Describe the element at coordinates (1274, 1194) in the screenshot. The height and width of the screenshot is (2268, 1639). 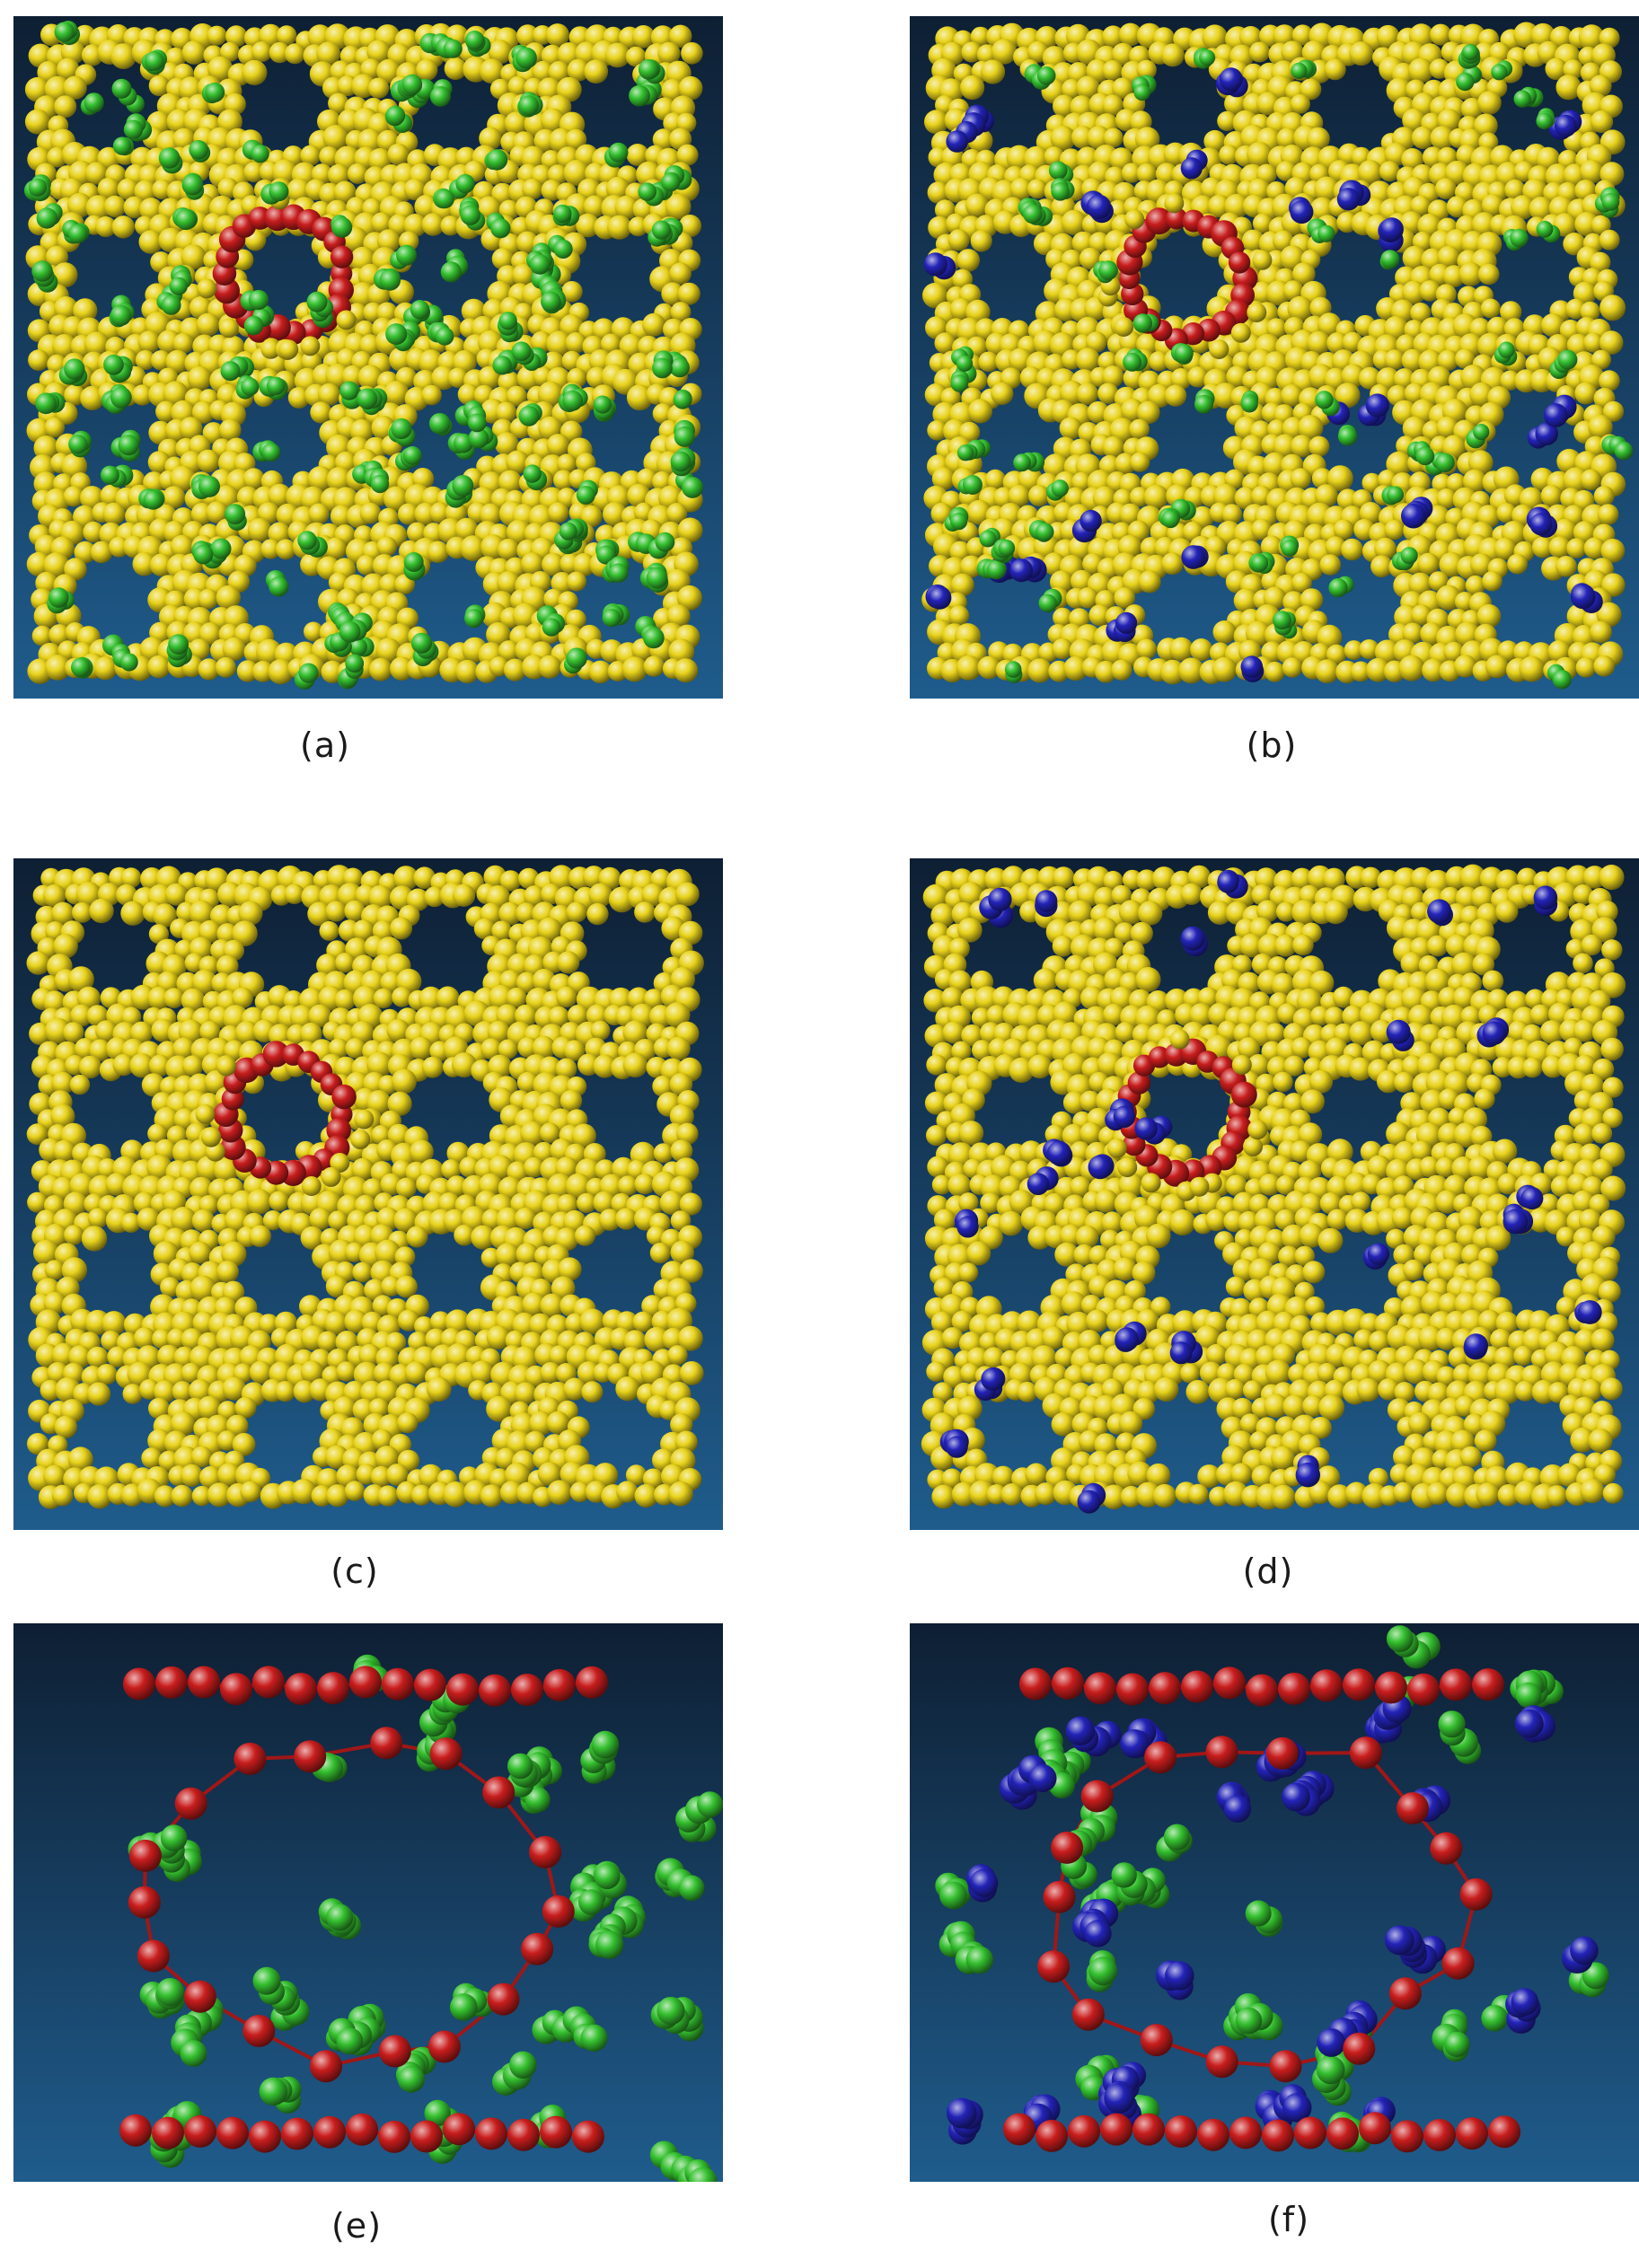
I see `panel-d-render` at that location.